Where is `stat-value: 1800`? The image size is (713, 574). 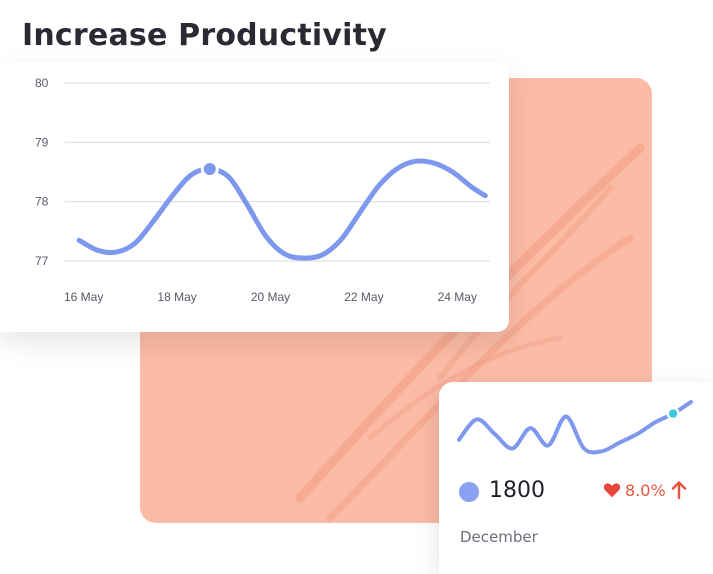
stat-value: 1800 is located at coordinates (517, 490).